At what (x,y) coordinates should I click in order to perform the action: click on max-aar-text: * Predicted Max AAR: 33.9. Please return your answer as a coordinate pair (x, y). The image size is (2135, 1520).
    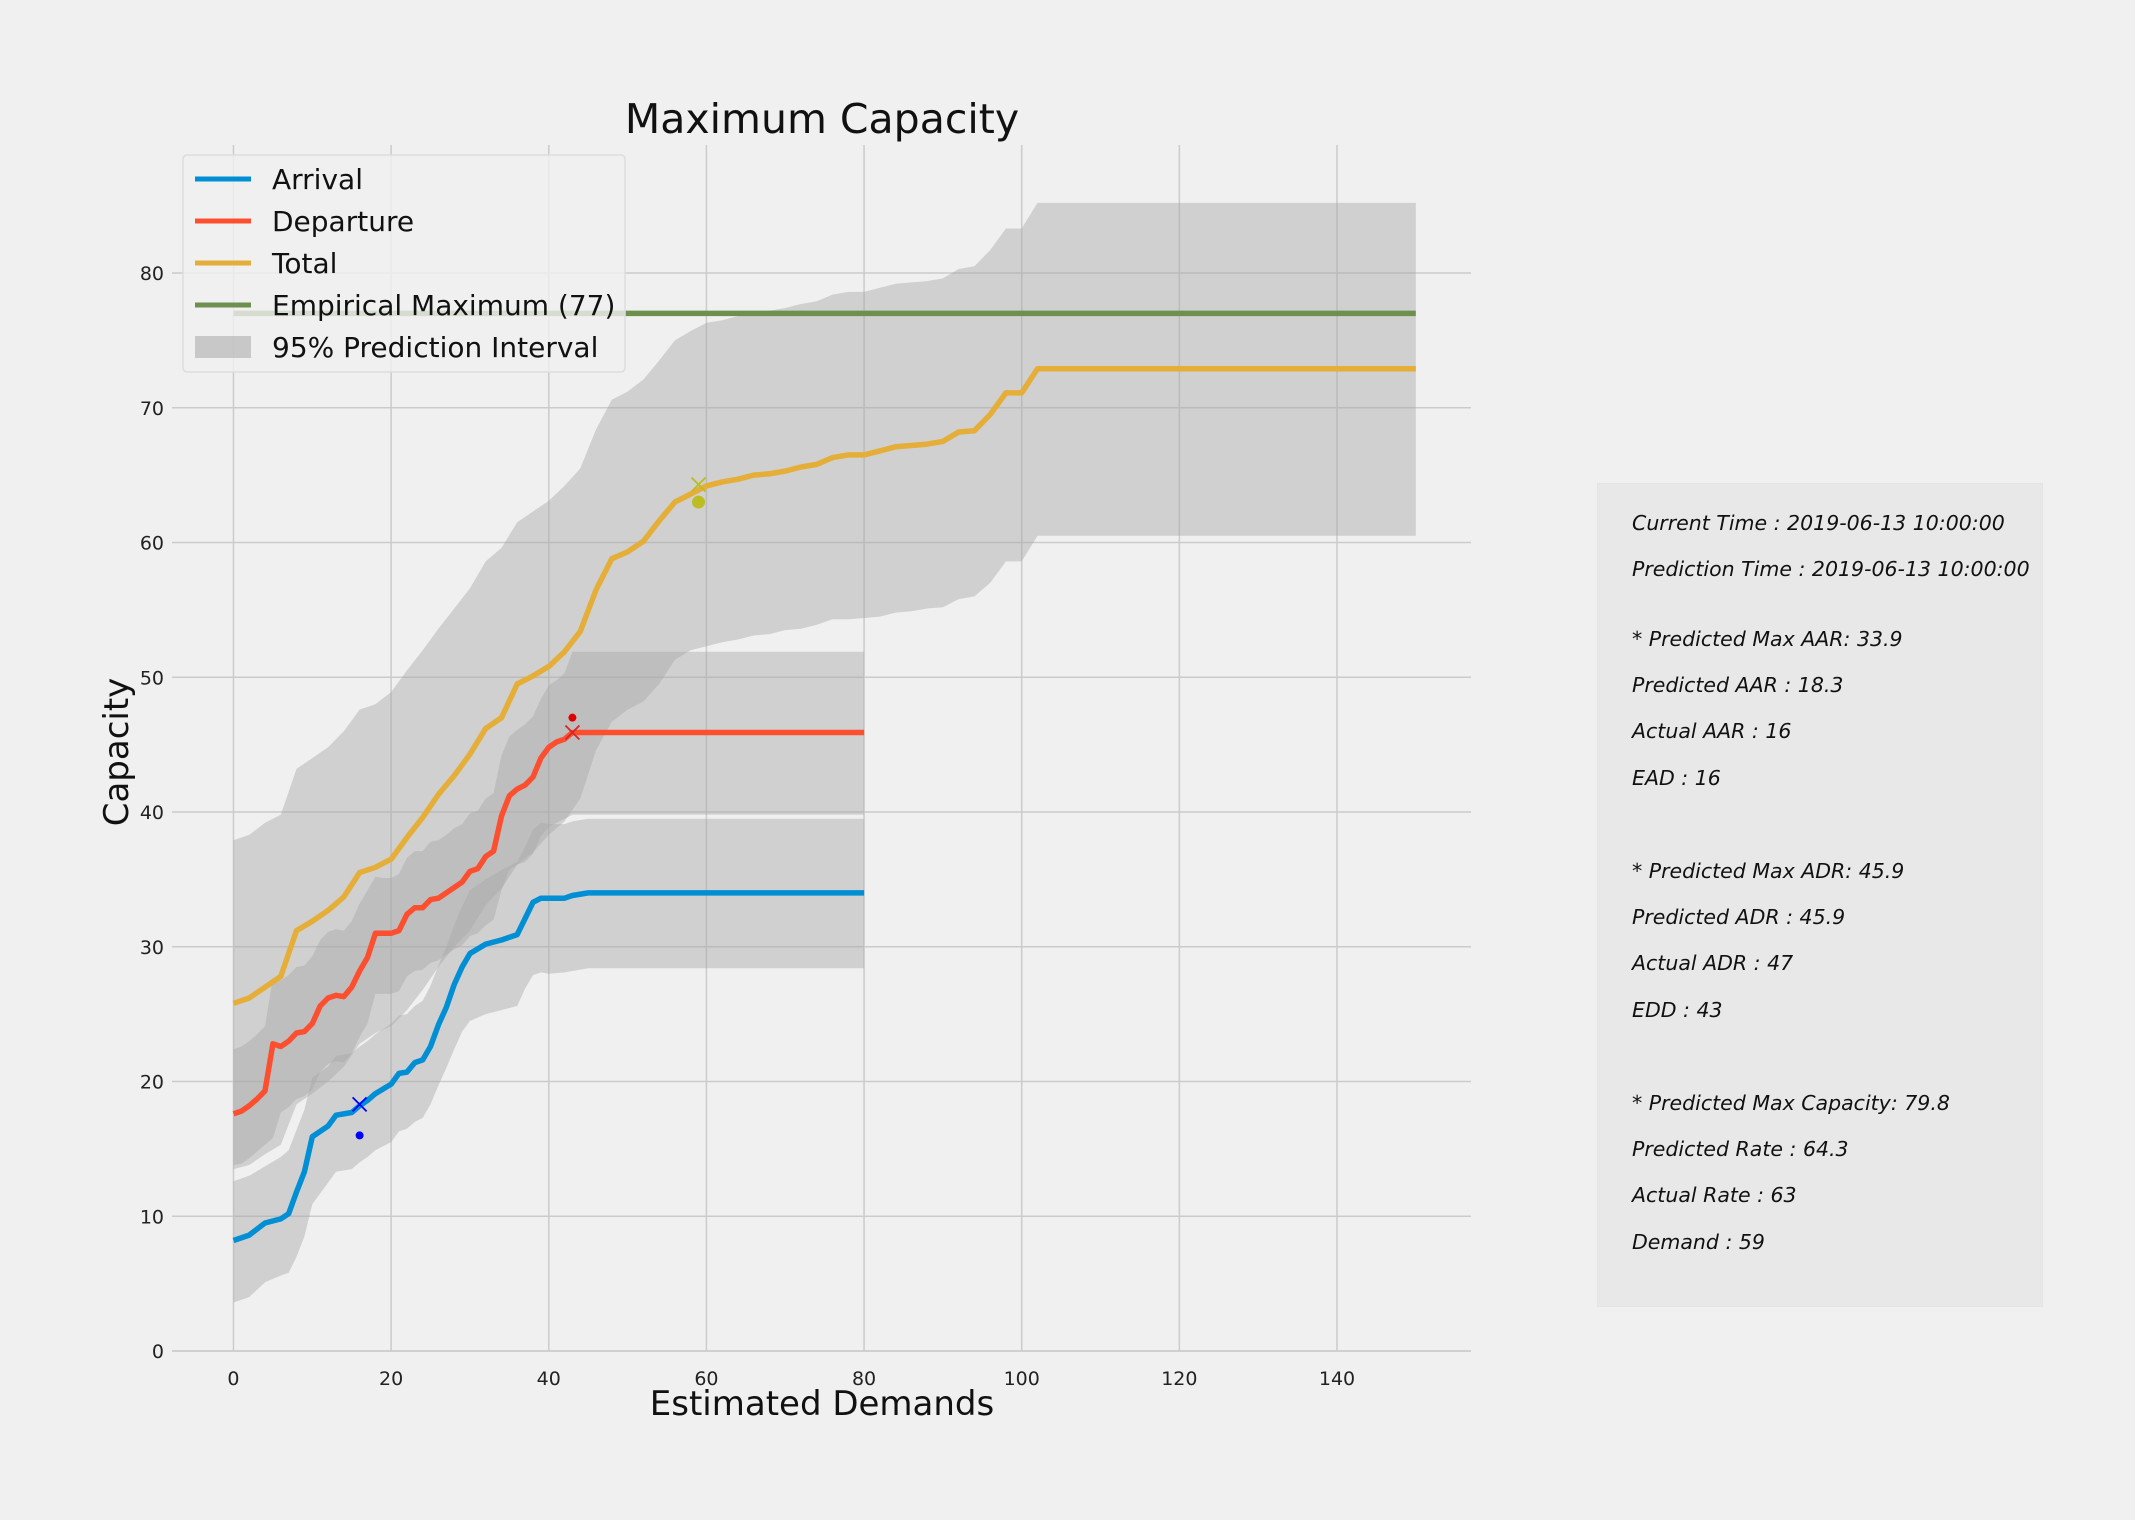
    Looking at the image, I should click on (1767, 639).